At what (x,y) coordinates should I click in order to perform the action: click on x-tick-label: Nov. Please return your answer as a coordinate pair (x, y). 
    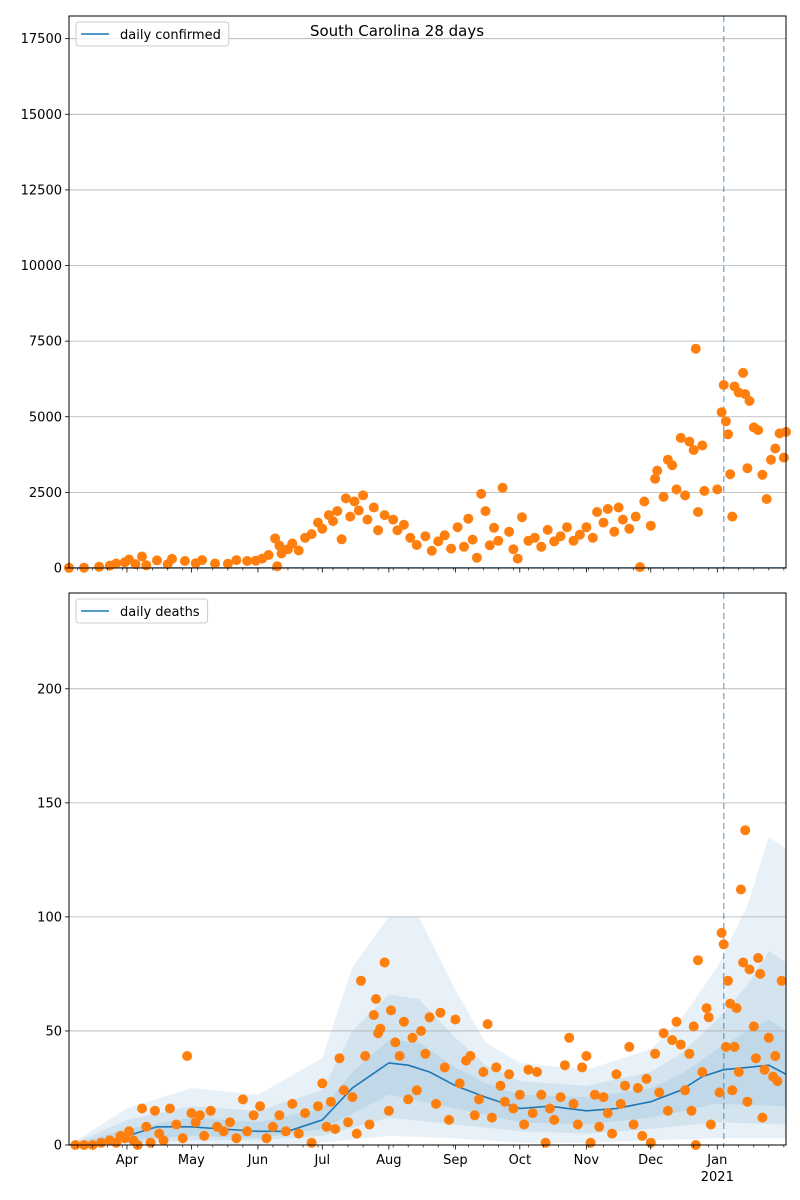
    Looking at the image, I should click on (587, 1160).